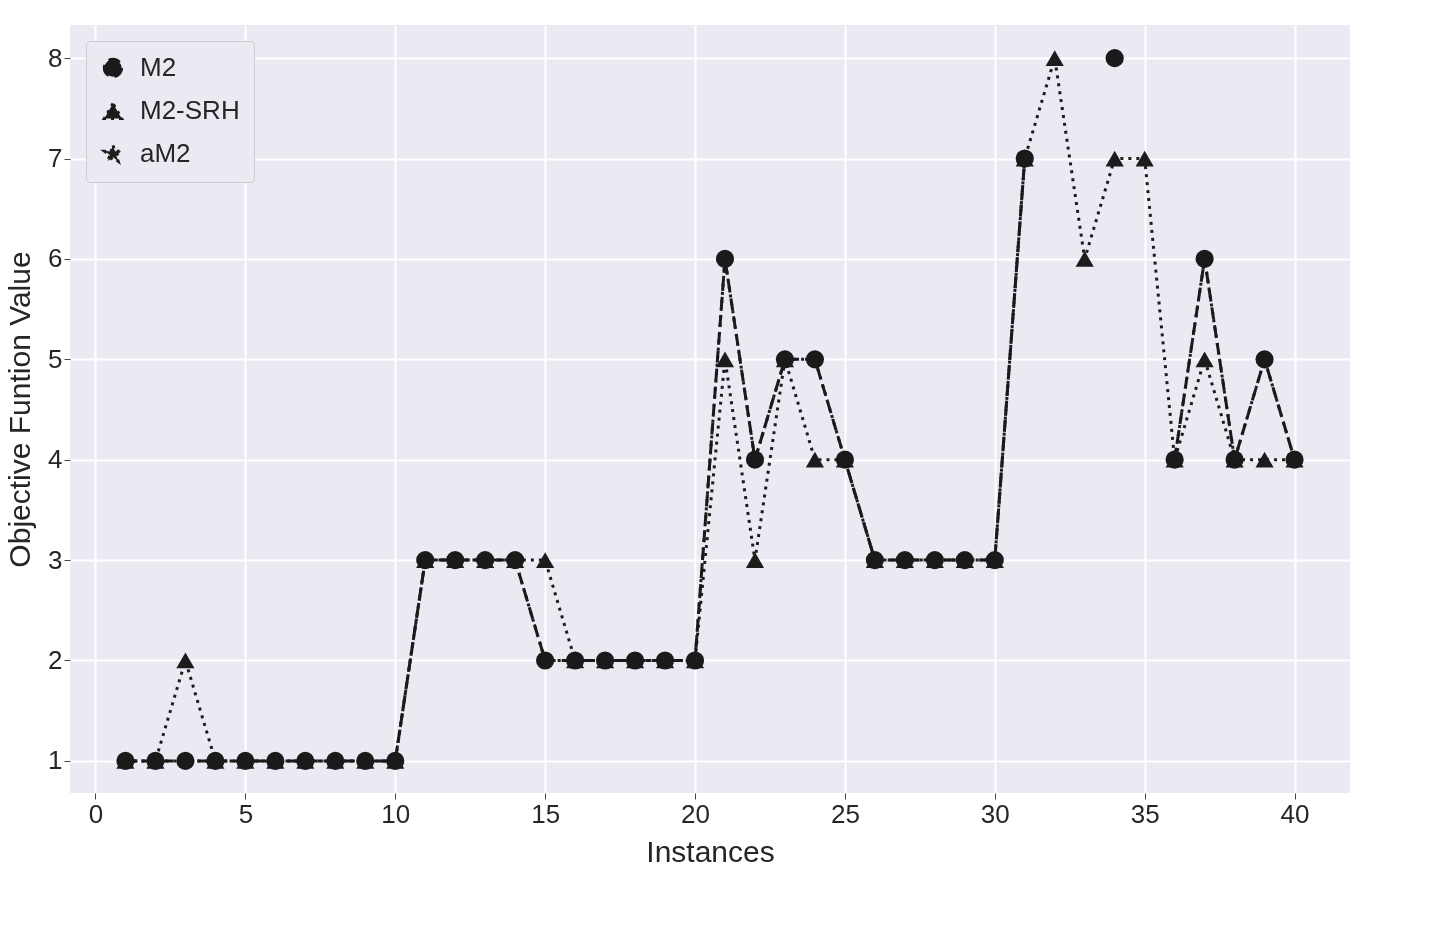  Describe the element at coordinates (96, 813) in the screenshot. I see `x-tick-label: 0` at that location.